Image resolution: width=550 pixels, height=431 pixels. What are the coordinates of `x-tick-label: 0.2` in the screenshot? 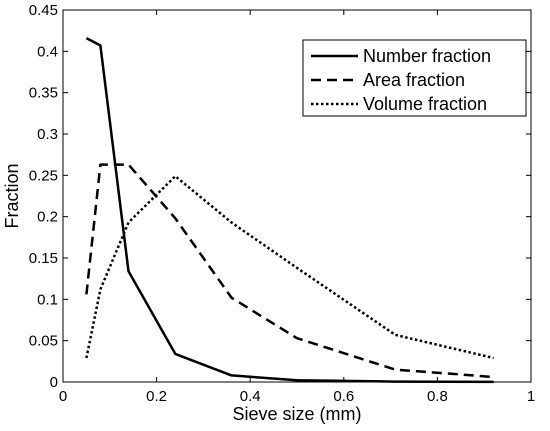 It's located at (156, 396).